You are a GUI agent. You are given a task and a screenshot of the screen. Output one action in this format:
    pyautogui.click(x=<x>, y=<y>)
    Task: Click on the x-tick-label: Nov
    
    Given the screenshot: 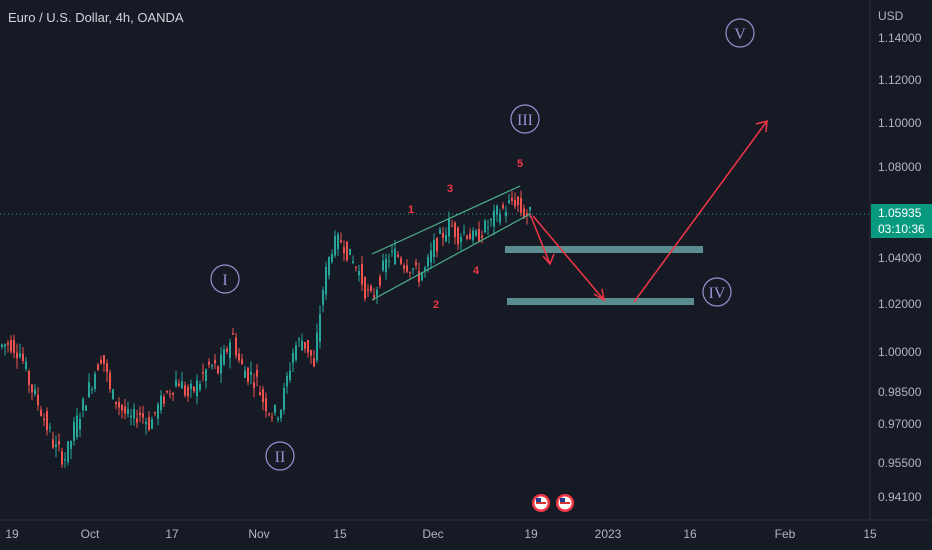 What is the action you would take?
    pyautogui.click(x=258, y=534)
    